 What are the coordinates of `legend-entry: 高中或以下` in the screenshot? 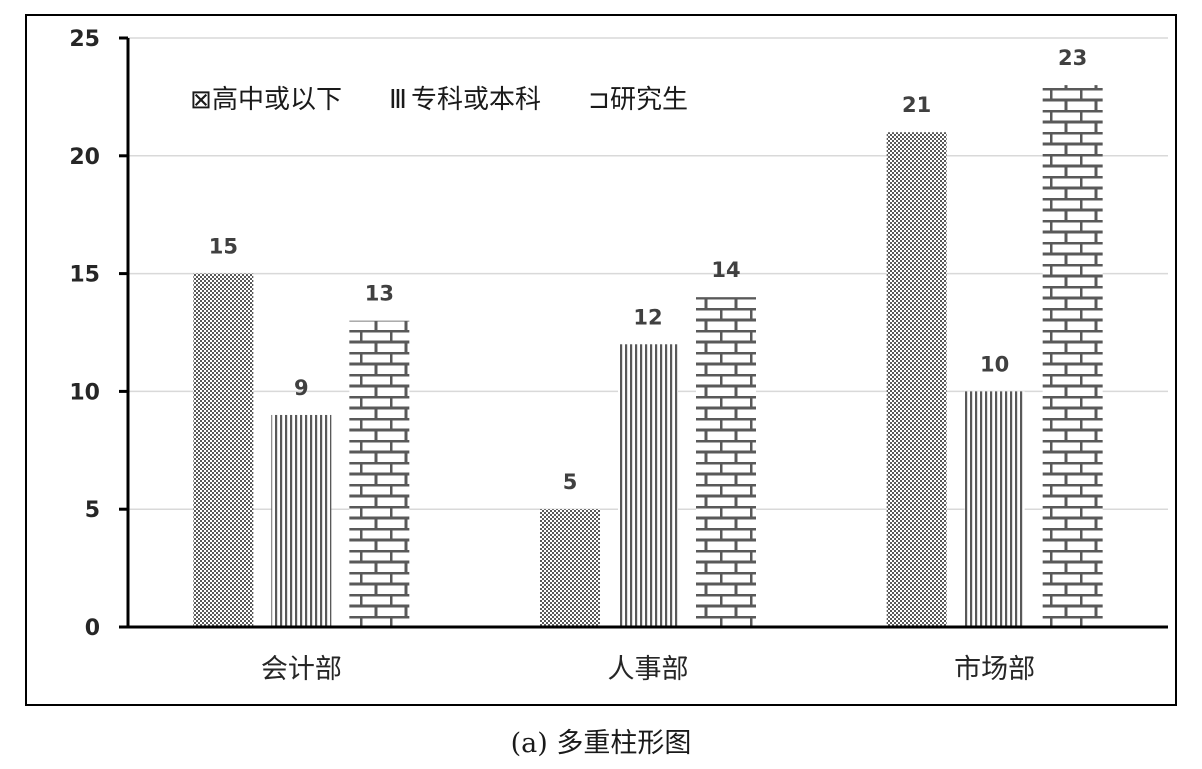 It's located at (277, 100).